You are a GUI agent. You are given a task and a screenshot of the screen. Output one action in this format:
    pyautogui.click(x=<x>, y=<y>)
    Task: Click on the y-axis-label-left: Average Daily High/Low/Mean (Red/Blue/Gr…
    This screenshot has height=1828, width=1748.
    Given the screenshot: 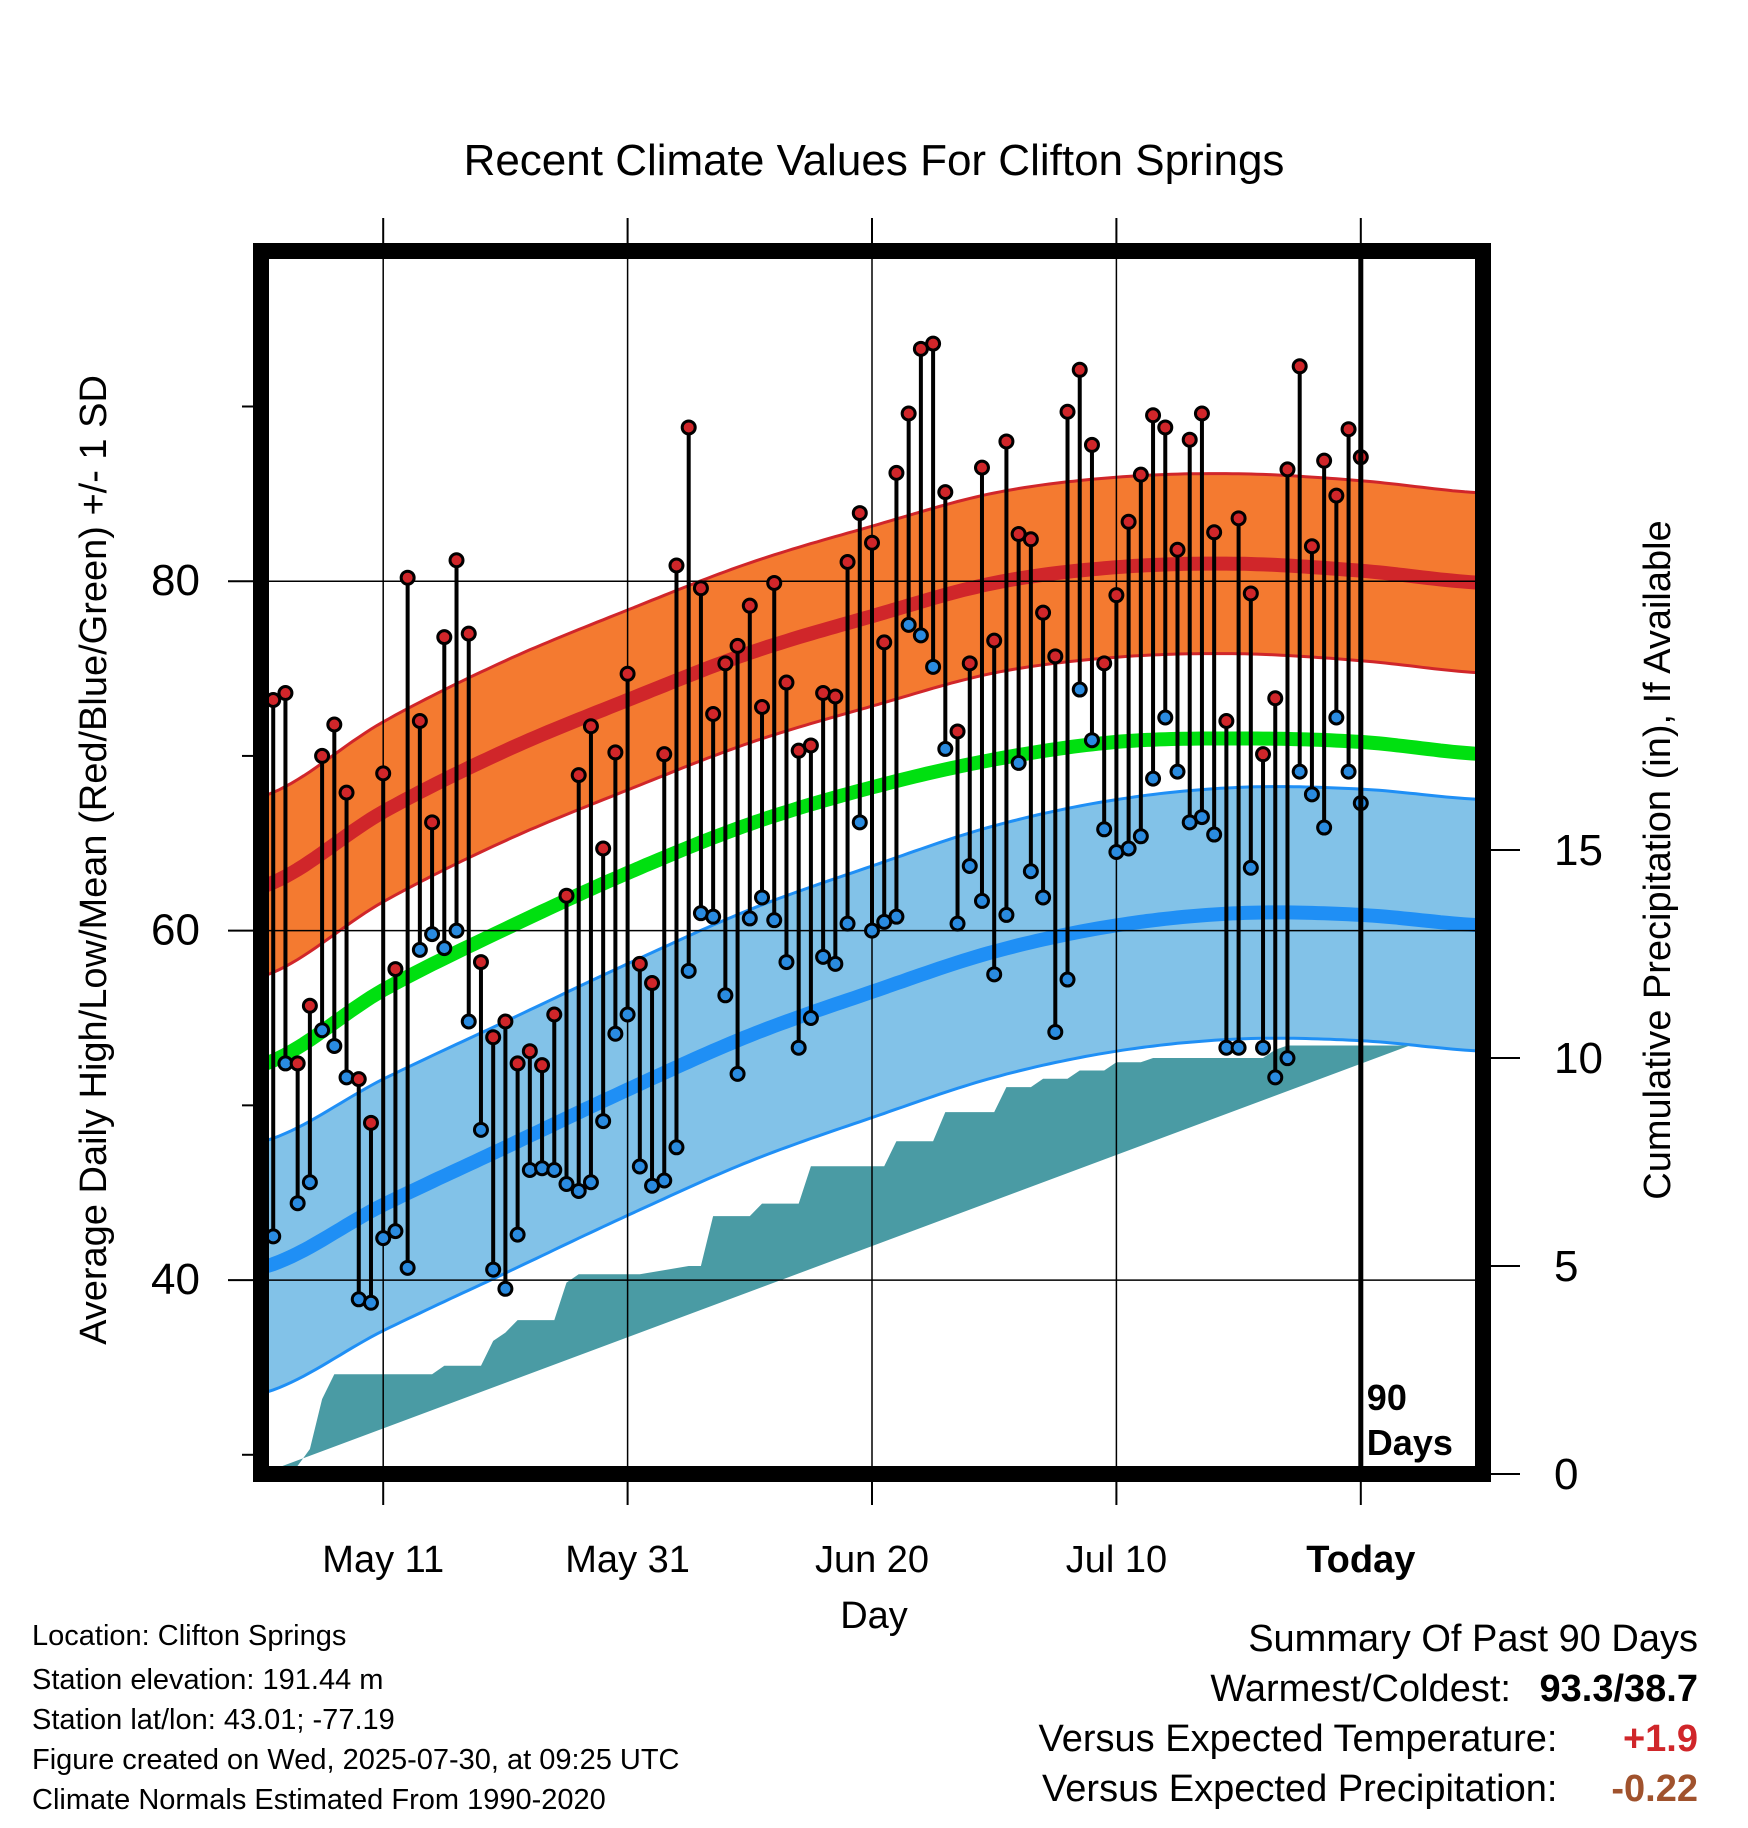 What is the action you would take?
    pyautogui.click(x=94, y=860)
    